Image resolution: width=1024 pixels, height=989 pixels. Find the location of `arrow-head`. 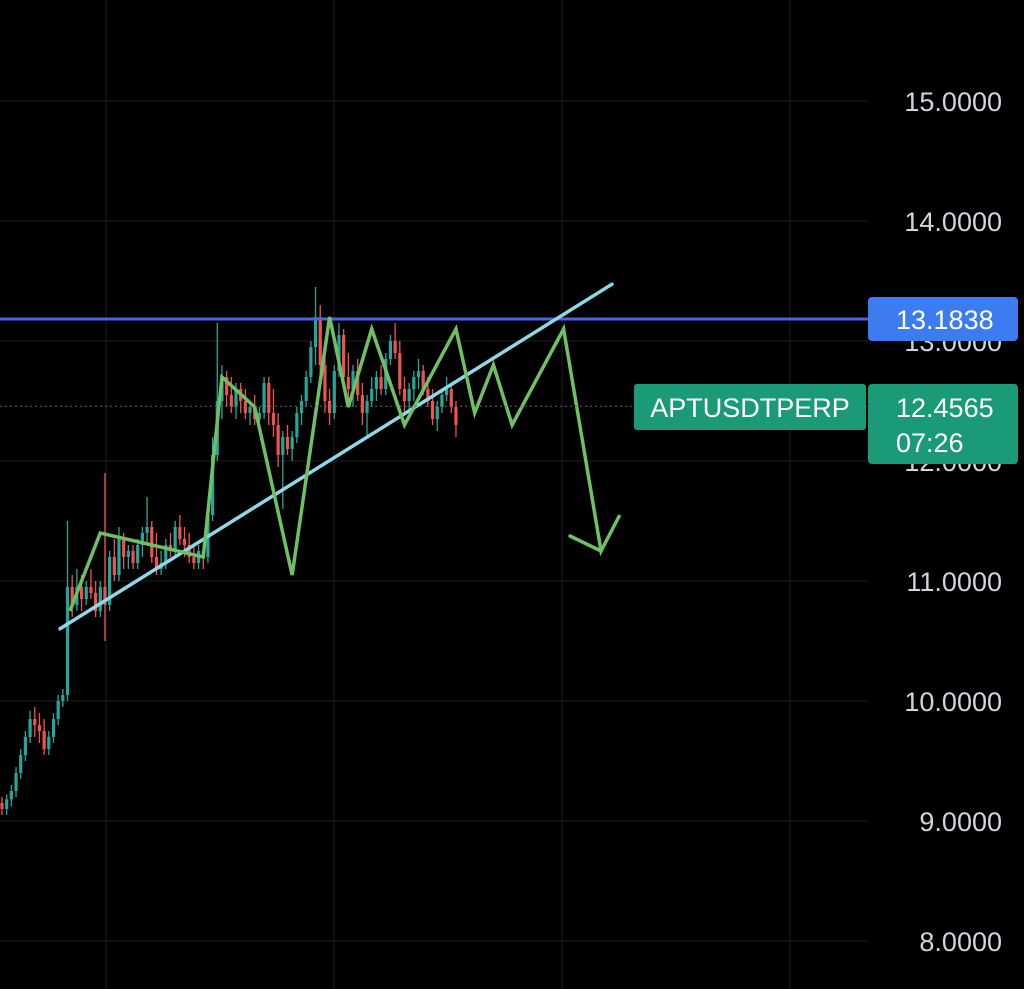

arrow-head is located at coordinates (585, 543).